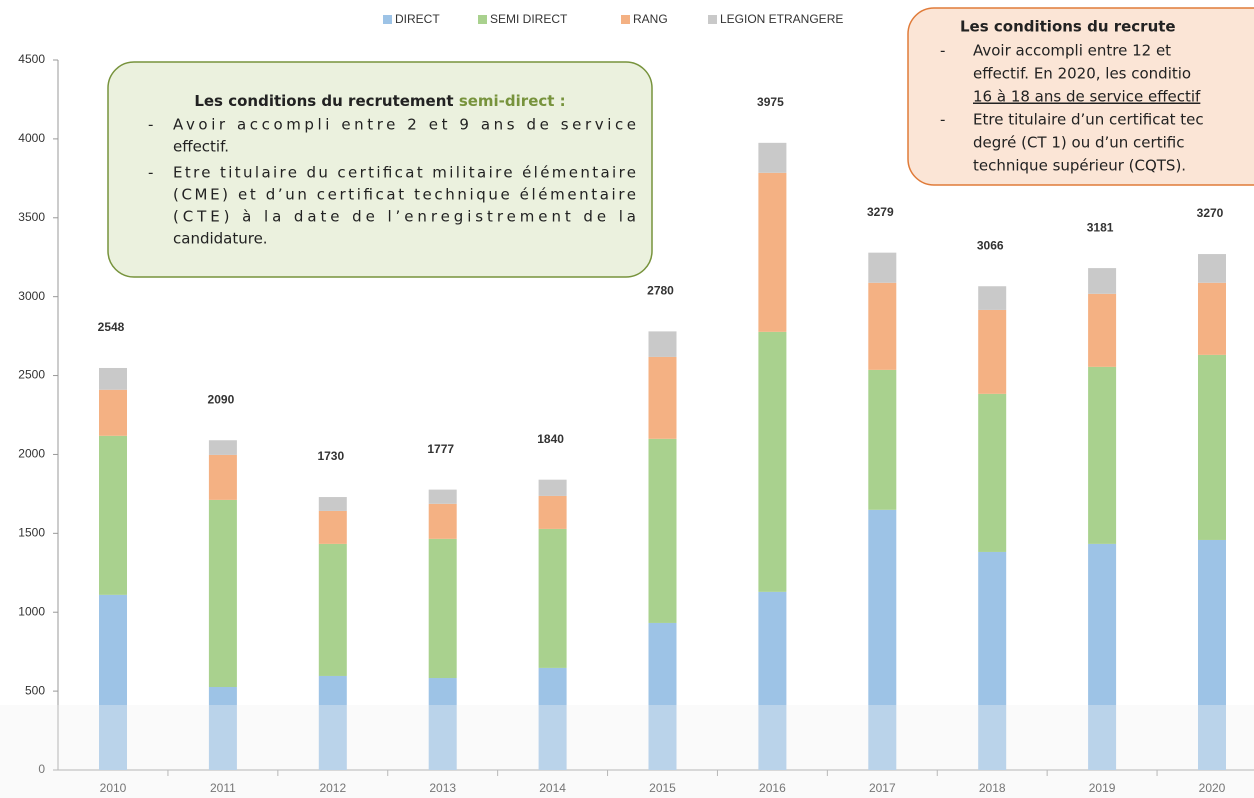 The image size is (1254, 798). What do you see at coordinates (660, 291) in the screenshot?
I see `total-label: 2780` at bounding box center [660, 291].